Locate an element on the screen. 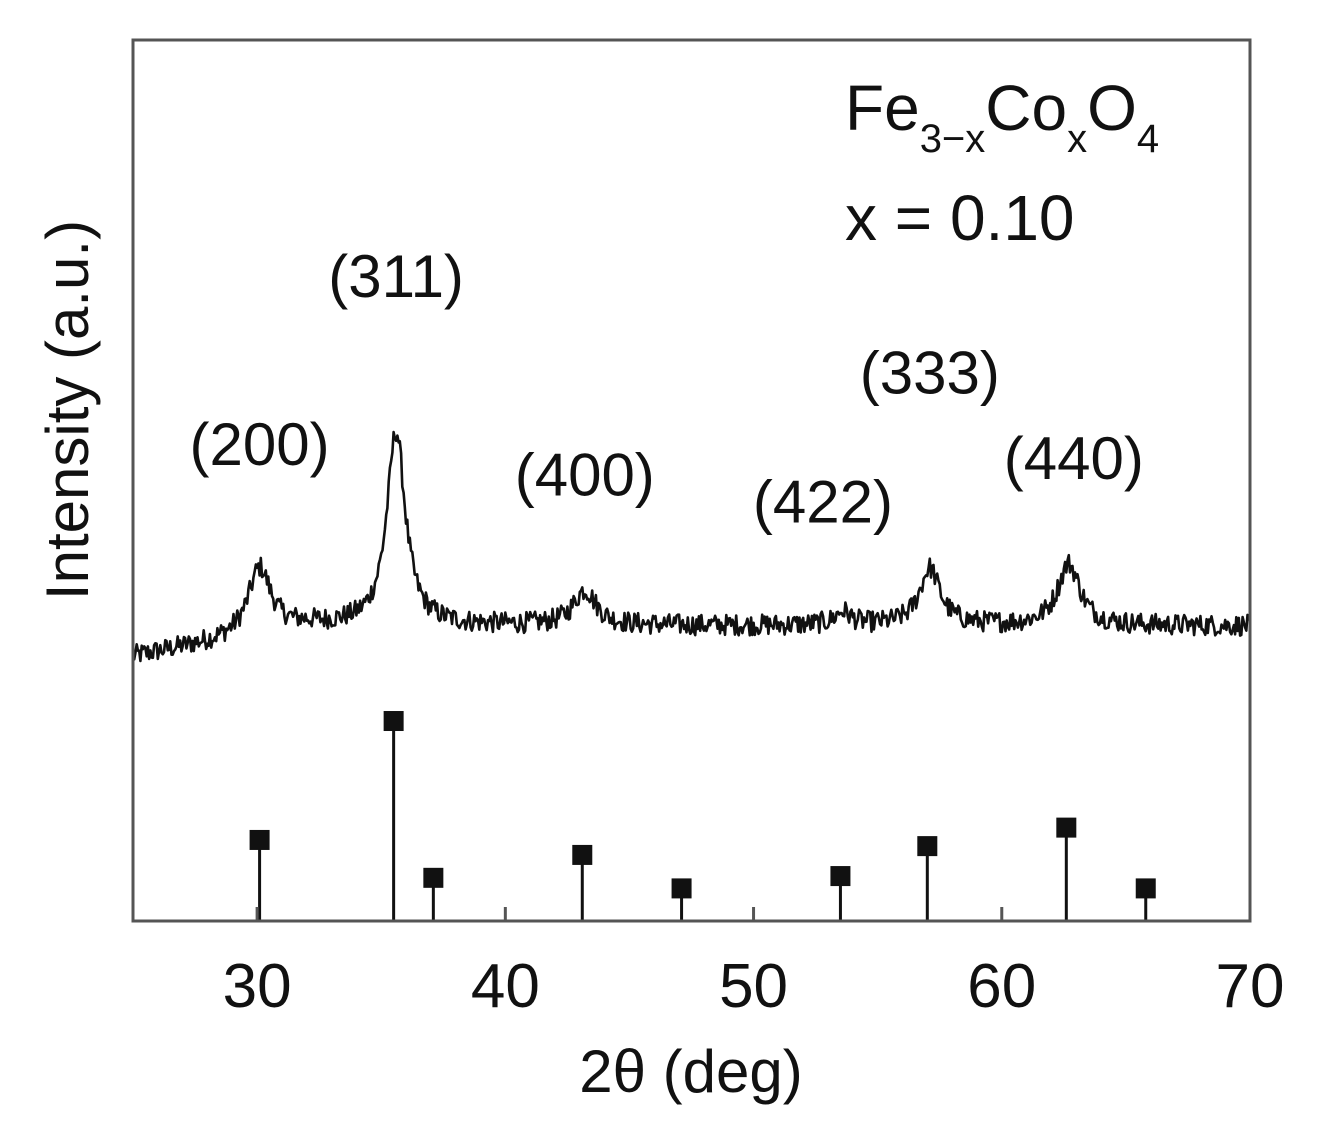  formula-sub-co: x is located at coordinates (1077, 139).